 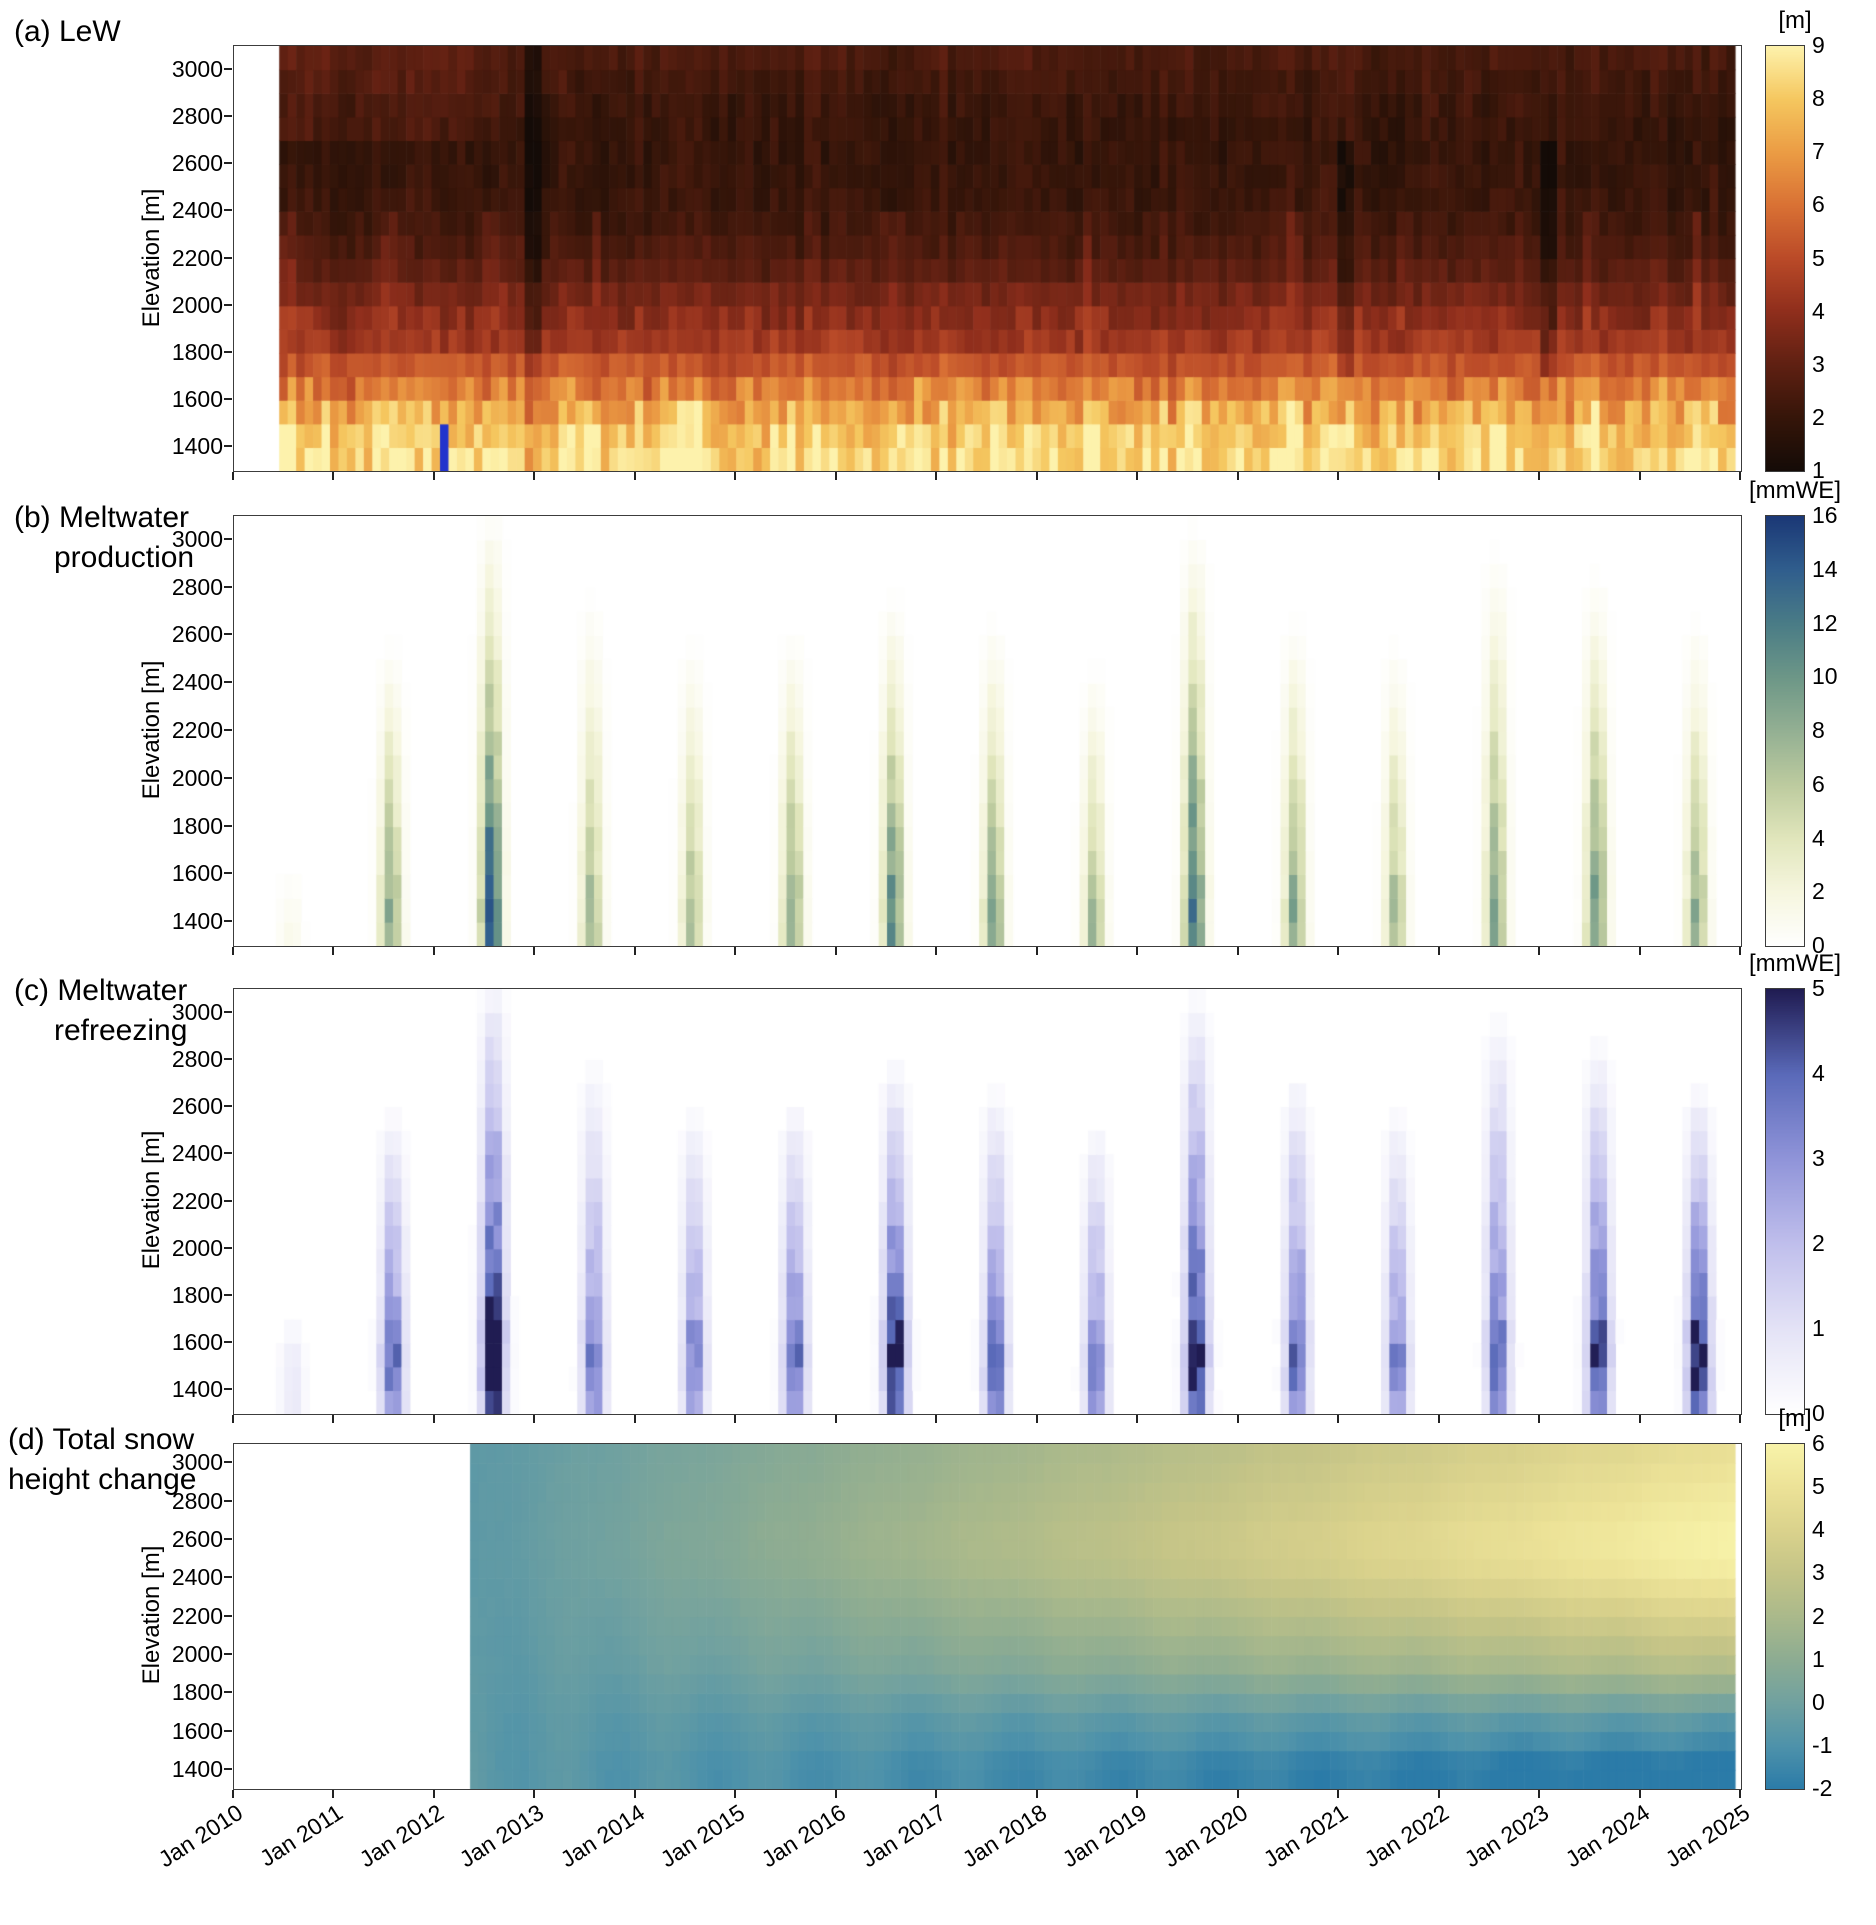 I want to click on colorbar-b-tick-label: 0, so click(x=1818, y=945).